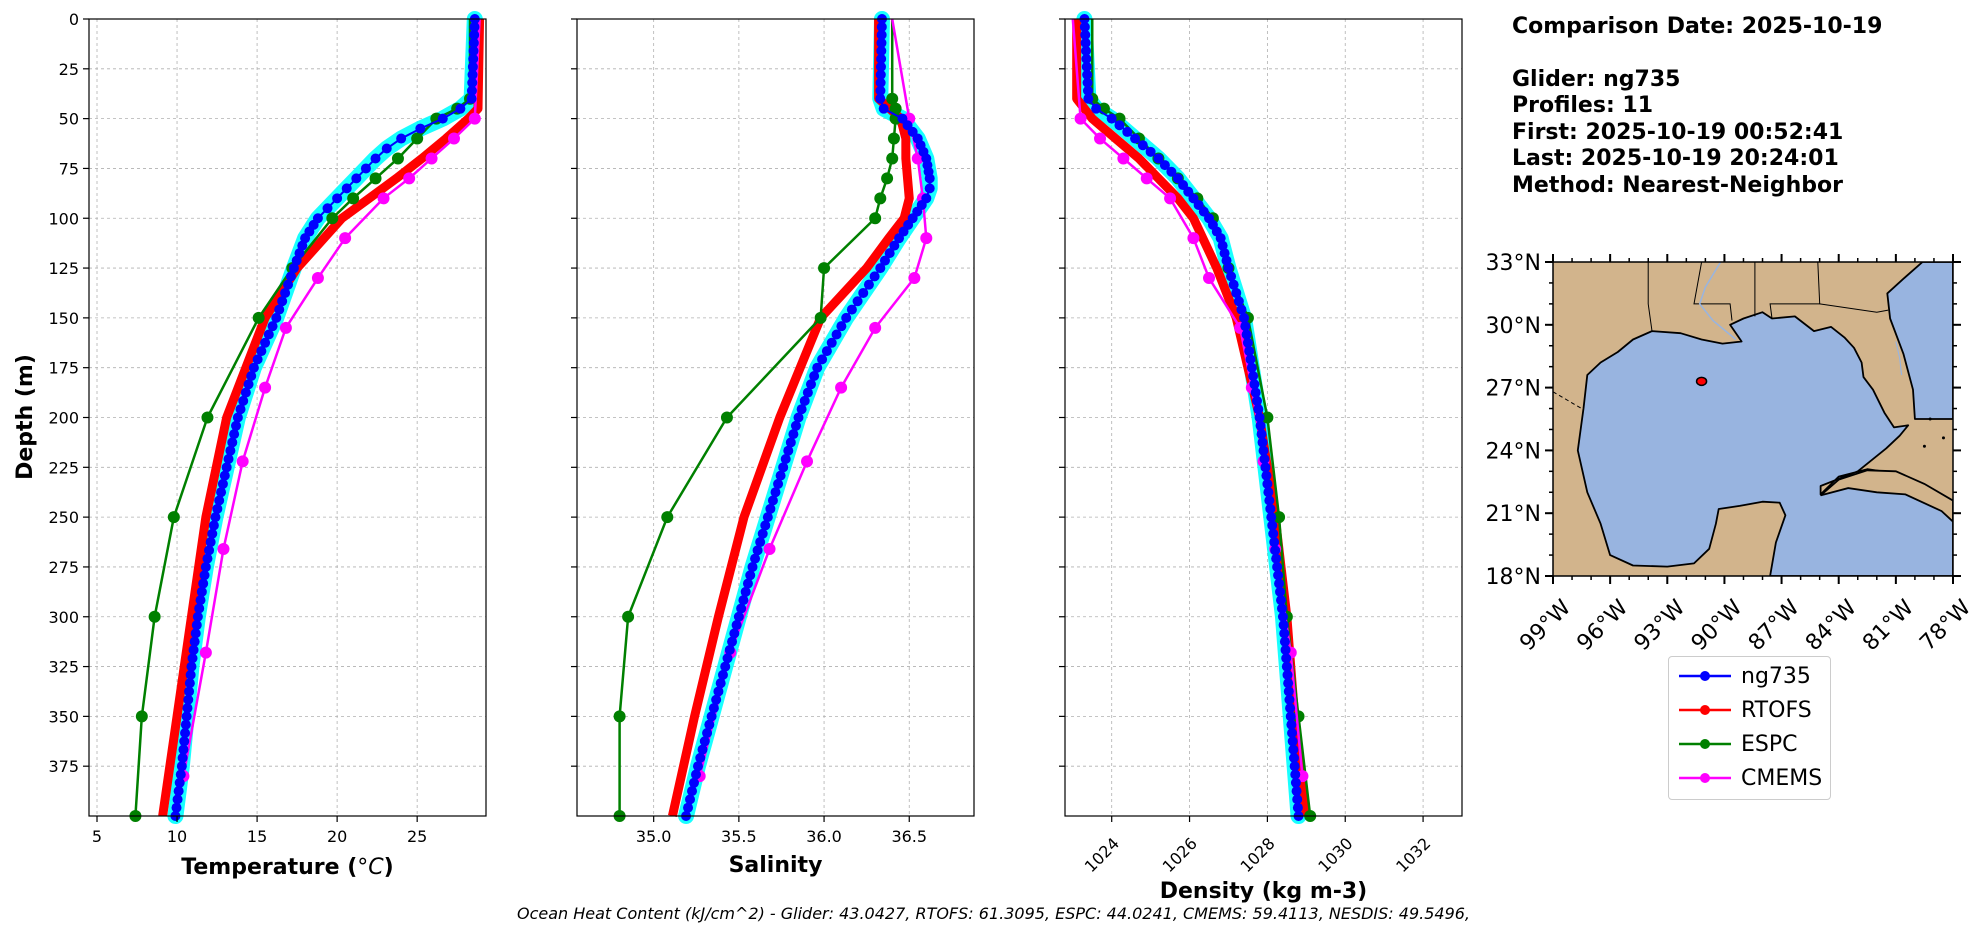  What do you see at coordinates (1513, 326) in the screenshot?
I see `lat-tick-label: 30°N` at bounding box center [1513, 326].